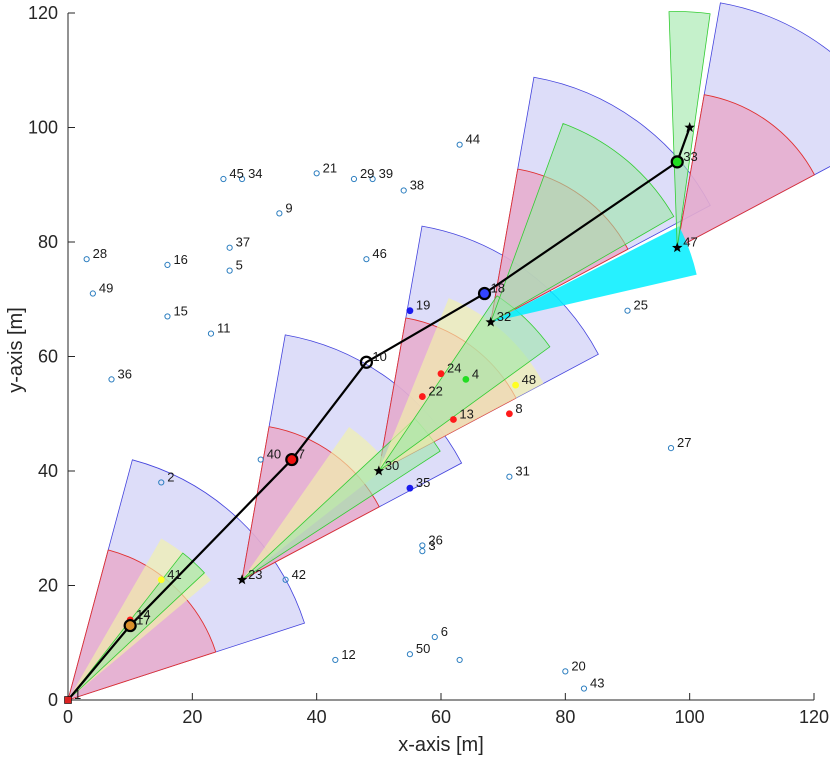 This screenshot has width=830, height=757. Describe the element at coordinates (125, 373) in the screenshot. I see `node-label-36: 36` at that location.